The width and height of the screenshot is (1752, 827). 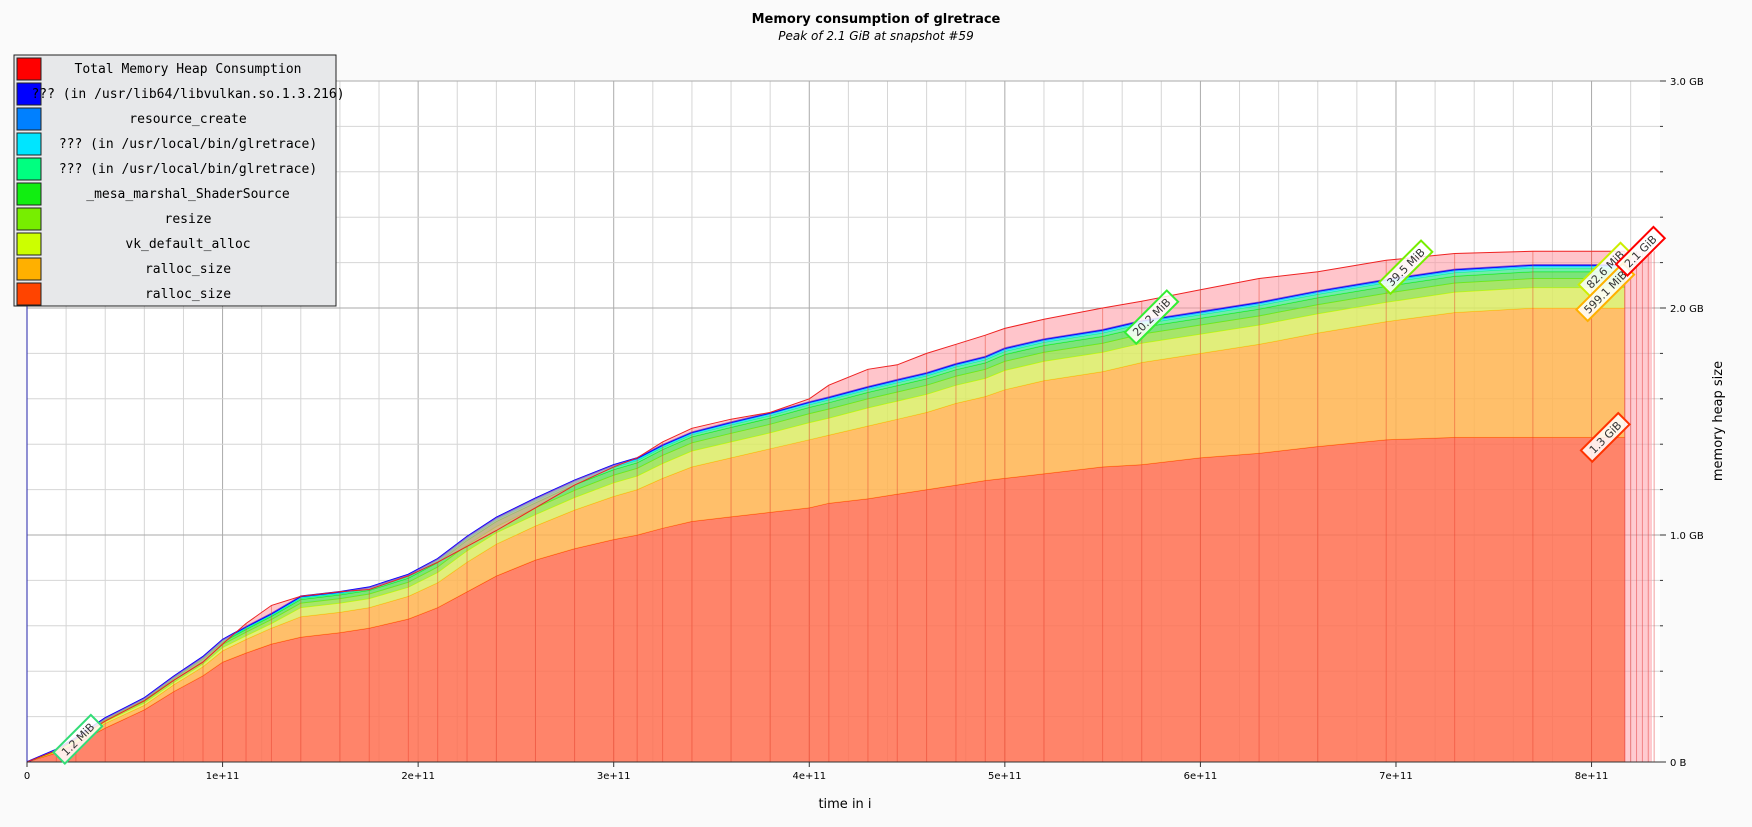 What do you see at coordinates (1396, 776) in the screenshot?
I see `x-tick-label: 7e+11` at bounding box center [1396, 776].